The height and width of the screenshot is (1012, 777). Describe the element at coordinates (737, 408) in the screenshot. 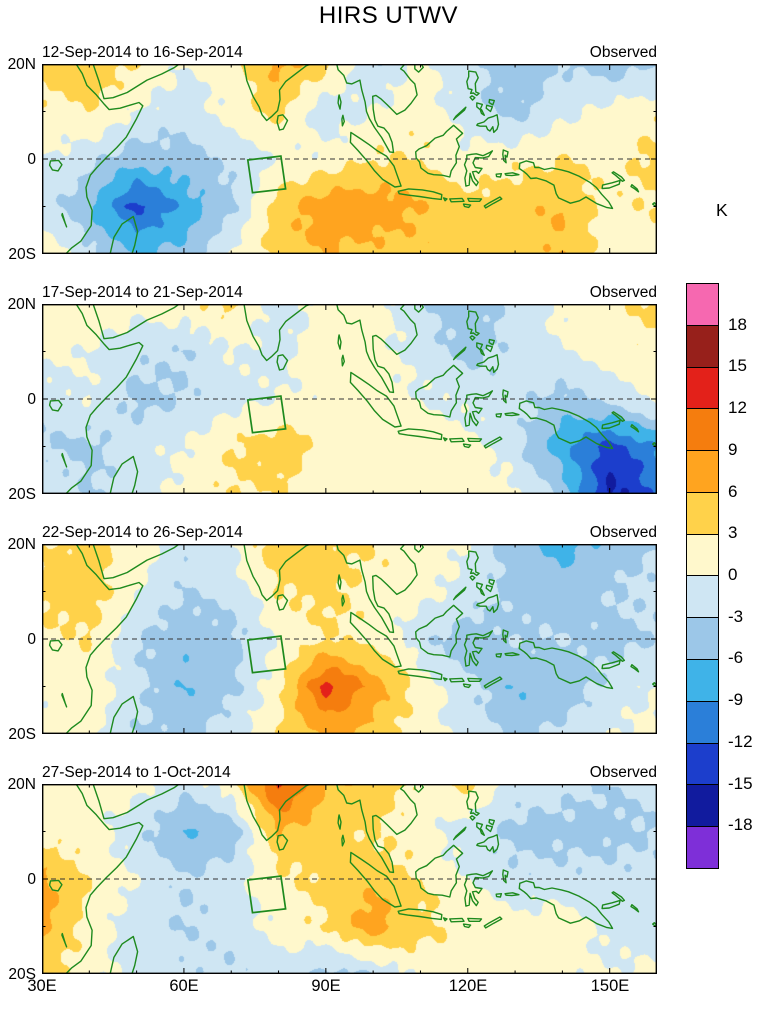

I see `colorbar-tick-label: 12` at that location.